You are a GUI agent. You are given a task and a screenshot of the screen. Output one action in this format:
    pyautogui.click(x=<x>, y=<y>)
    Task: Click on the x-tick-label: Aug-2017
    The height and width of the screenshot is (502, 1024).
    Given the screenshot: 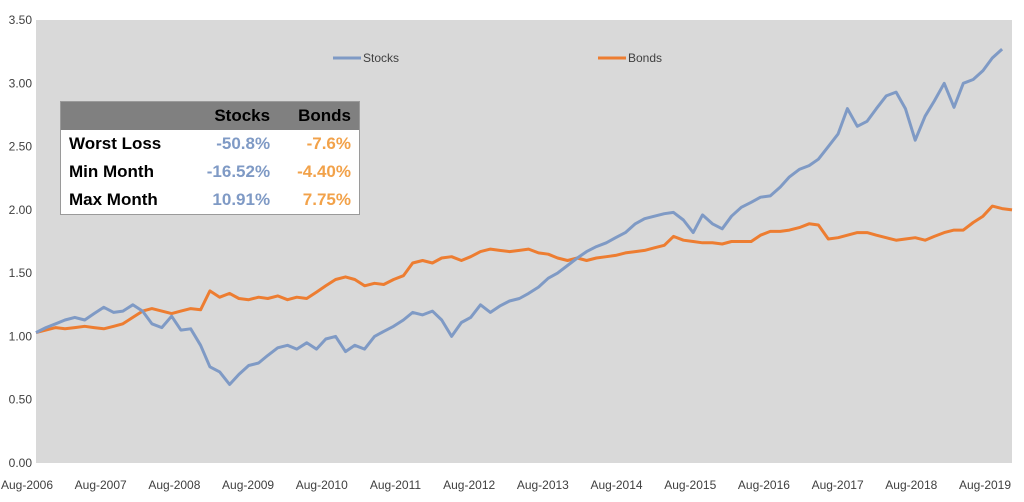 What is the action you would take?
    pyautogui.click(x=838, y=485)
    